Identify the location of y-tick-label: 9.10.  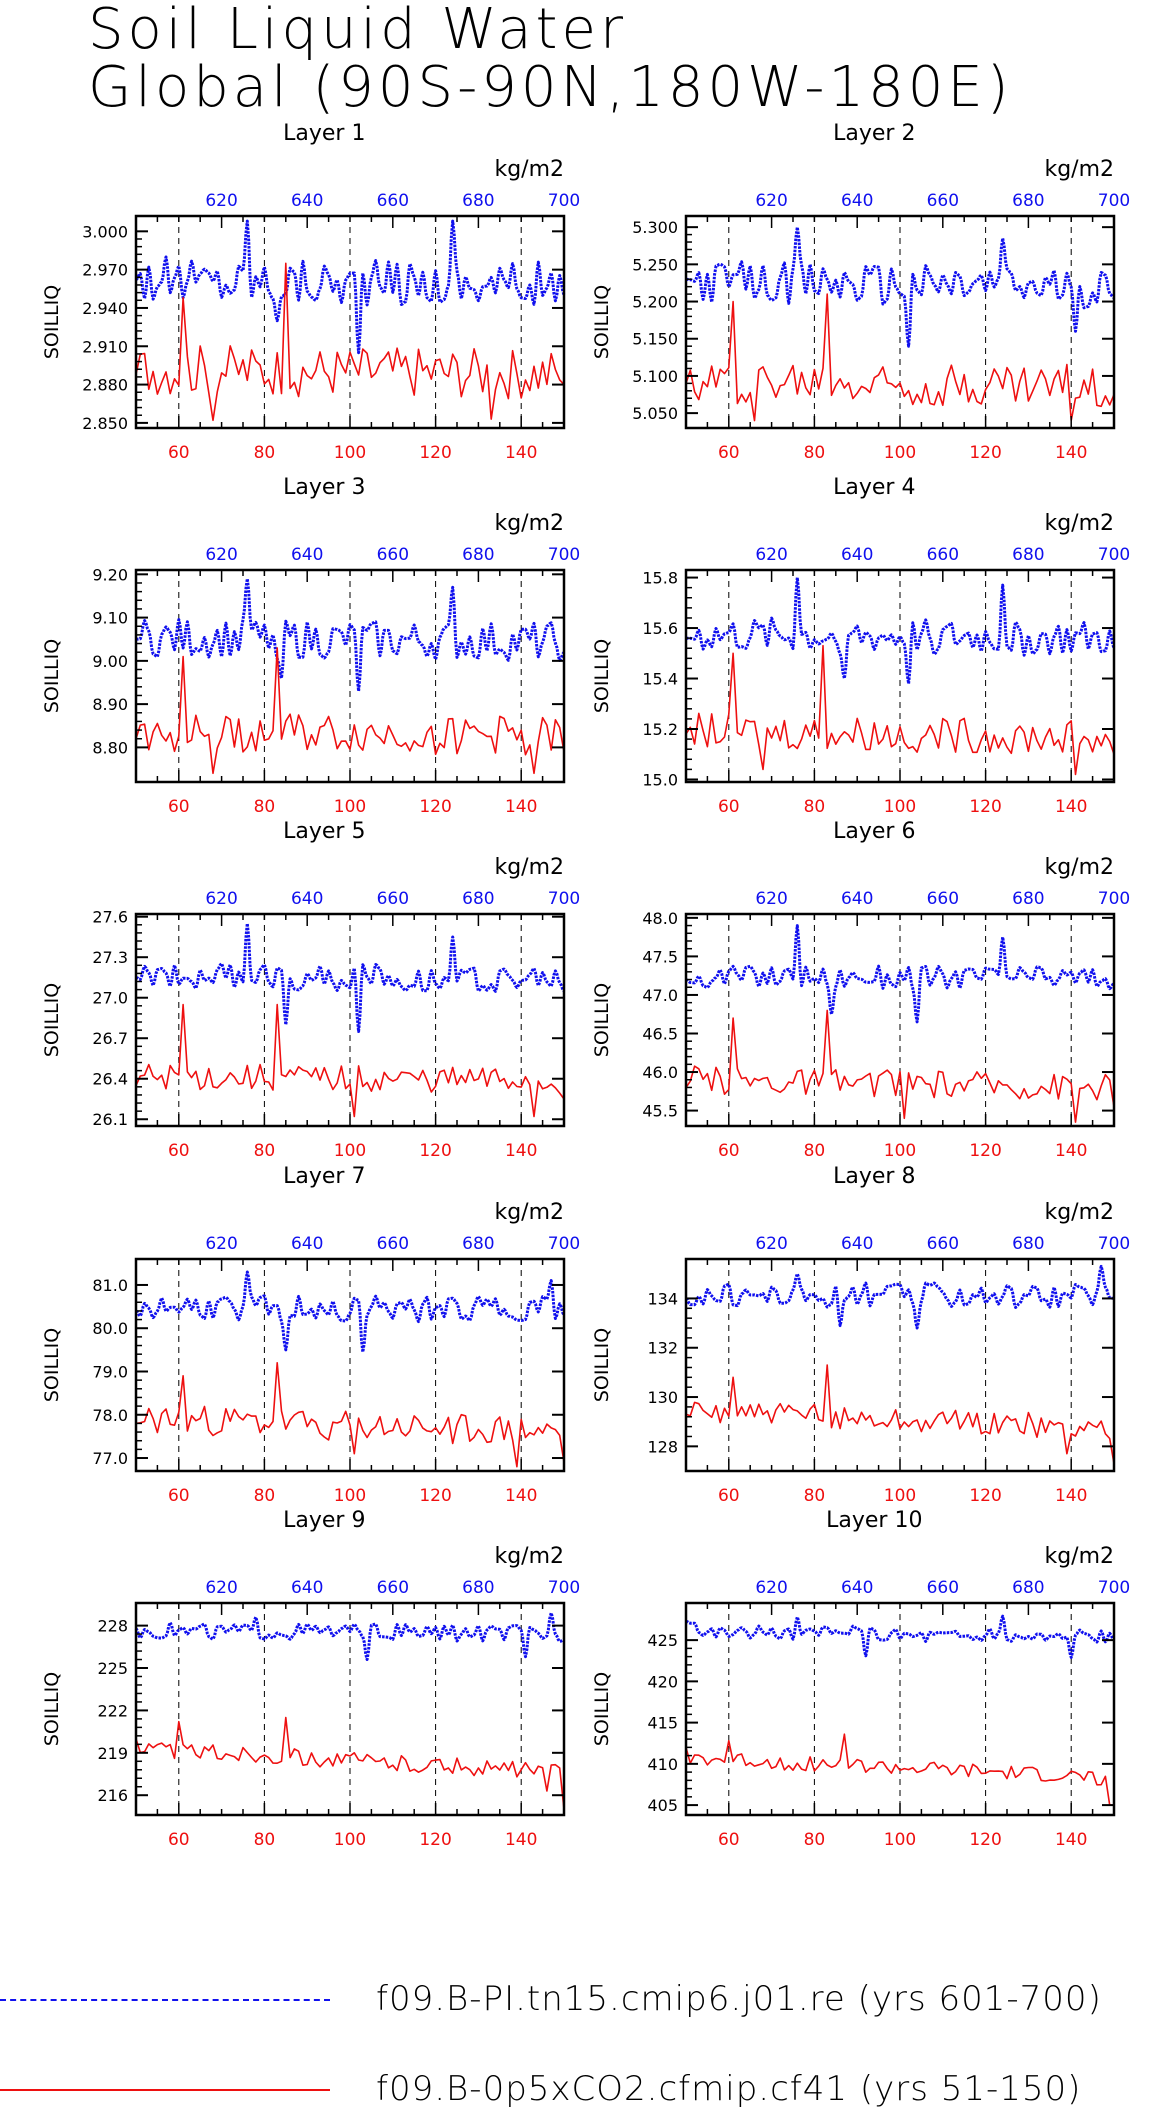
(110, 618).